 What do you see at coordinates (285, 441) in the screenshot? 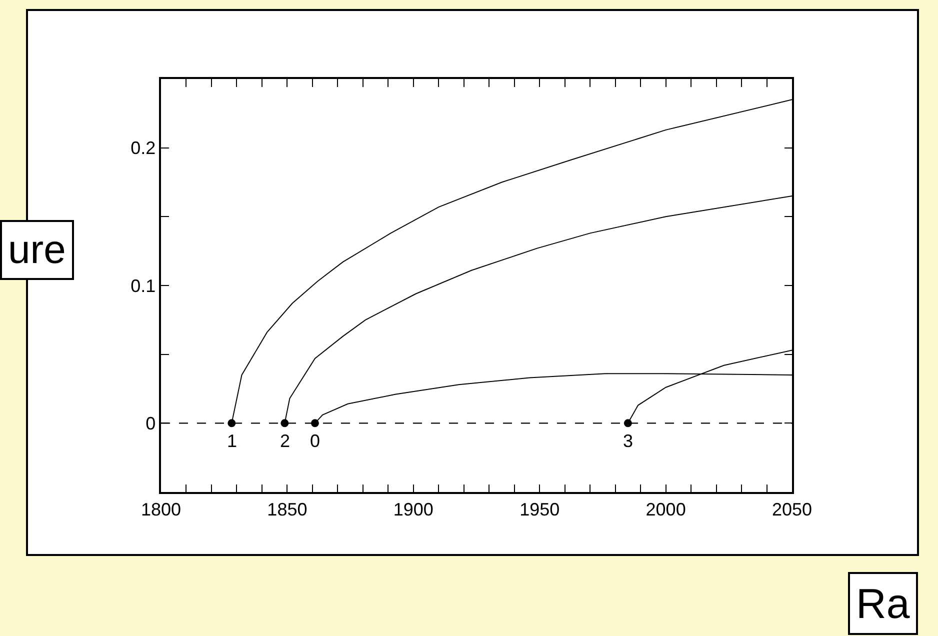
I see `annotation: 2` at bounding box center [285, 441].